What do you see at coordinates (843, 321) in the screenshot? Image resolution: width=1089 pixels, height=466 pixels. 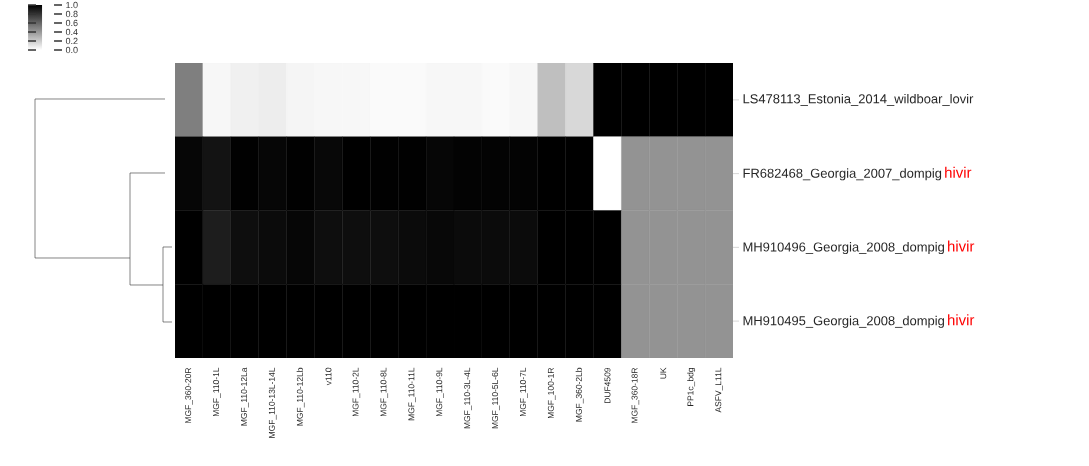 I see `y-tick-label: MH910495_Georgia_2008_dompig` at bounding box center [843, 321].